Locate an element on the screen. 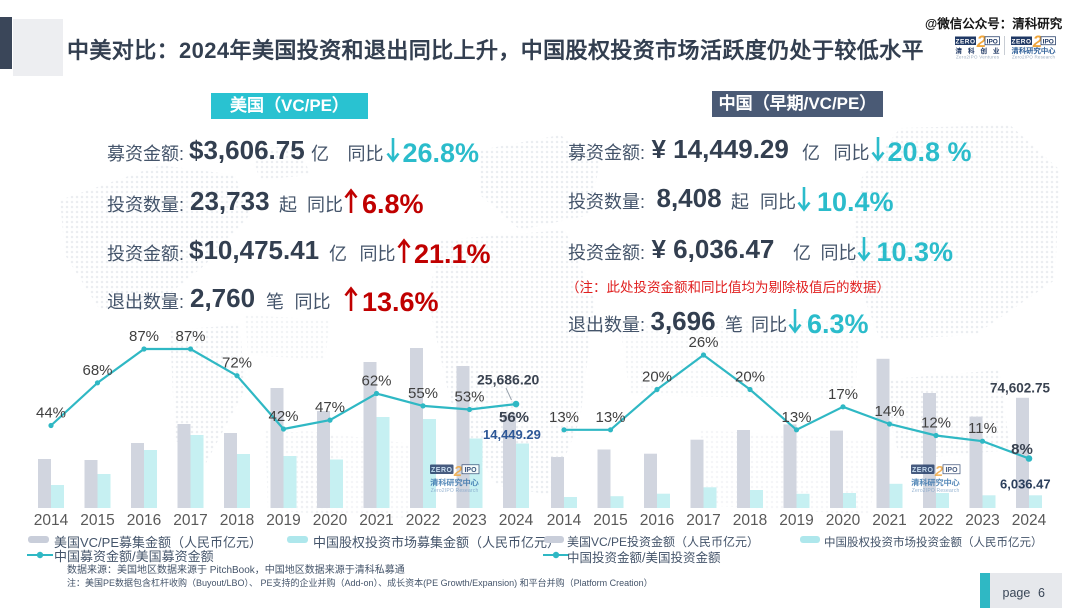 The height and width of the screenshot is (608, 1080). svg-text: 11% is located at coordinates (982, 428).